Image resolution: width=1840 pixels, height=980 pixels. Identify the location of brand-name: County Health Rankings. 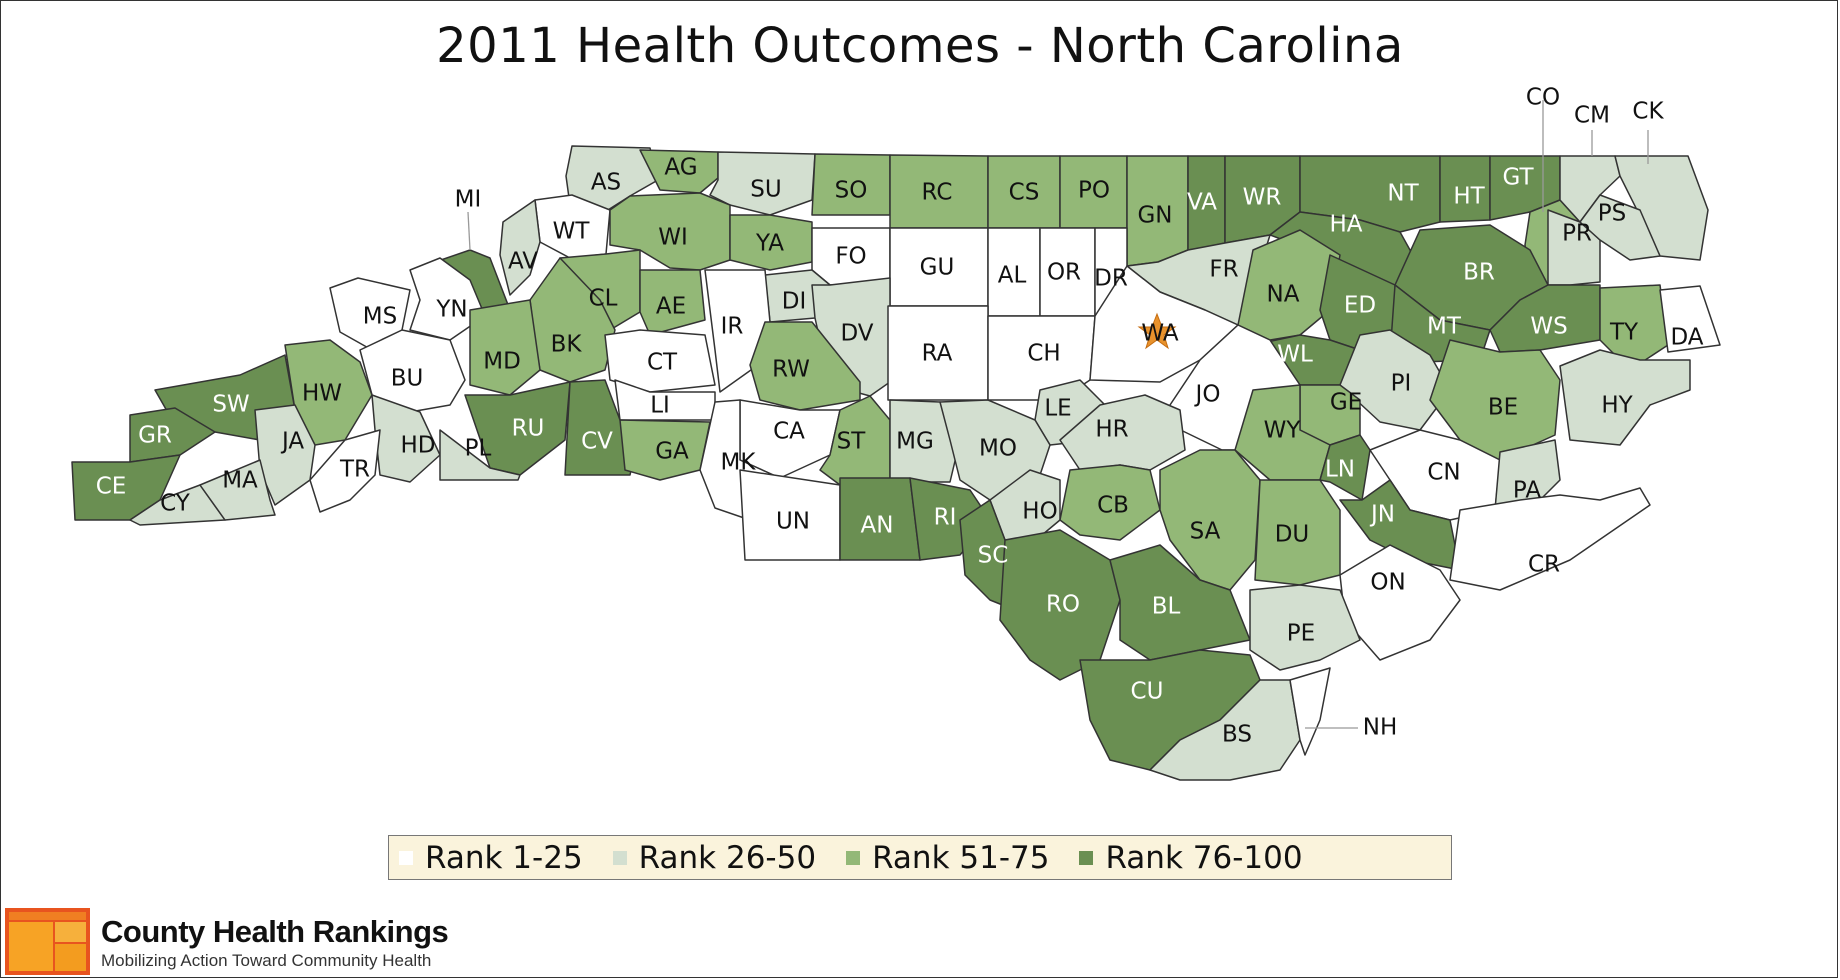
(275, 931).